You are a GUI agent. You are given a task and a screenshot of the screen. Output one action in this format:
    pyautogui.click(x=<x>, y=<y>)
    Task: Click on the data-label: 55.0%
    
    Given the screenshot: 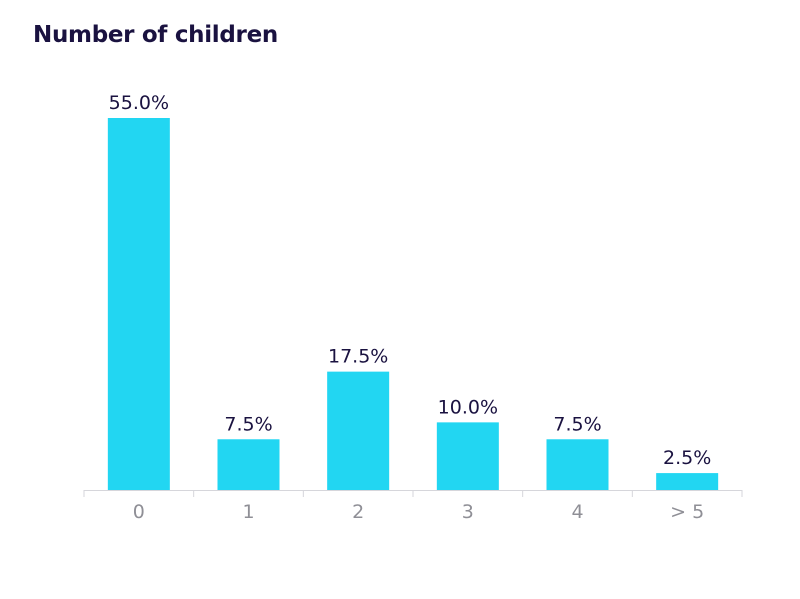 What is the action you would take?
    pyautogui.click(x=139, y=103)
    